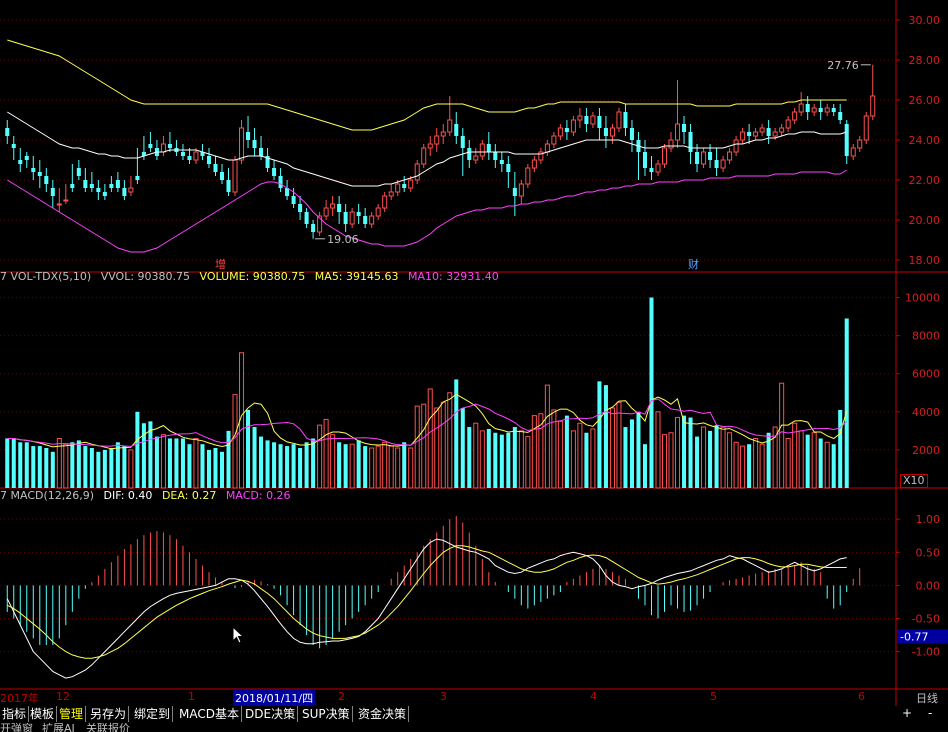  What do you see at coordinates (15, 714) in the screenshot?
I see `tab-indicator: 指标` at bounding box center [15, 714].